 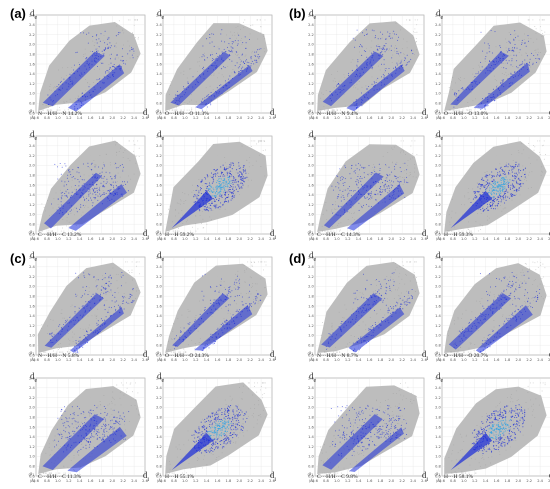 What do you see at coordinates (439, 14) in the screenshot?
I see `de-axis-label: de` at bounding box center [439, 14].